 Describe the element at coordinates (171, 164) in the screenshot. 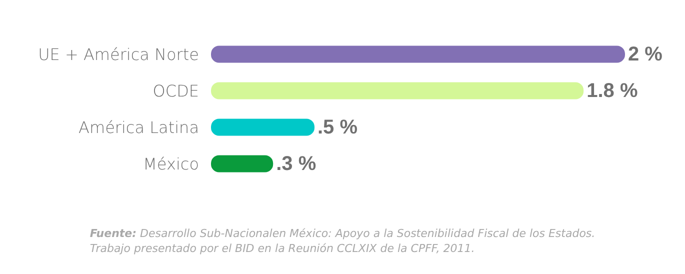

I see `y-tick-label: México` at that location.